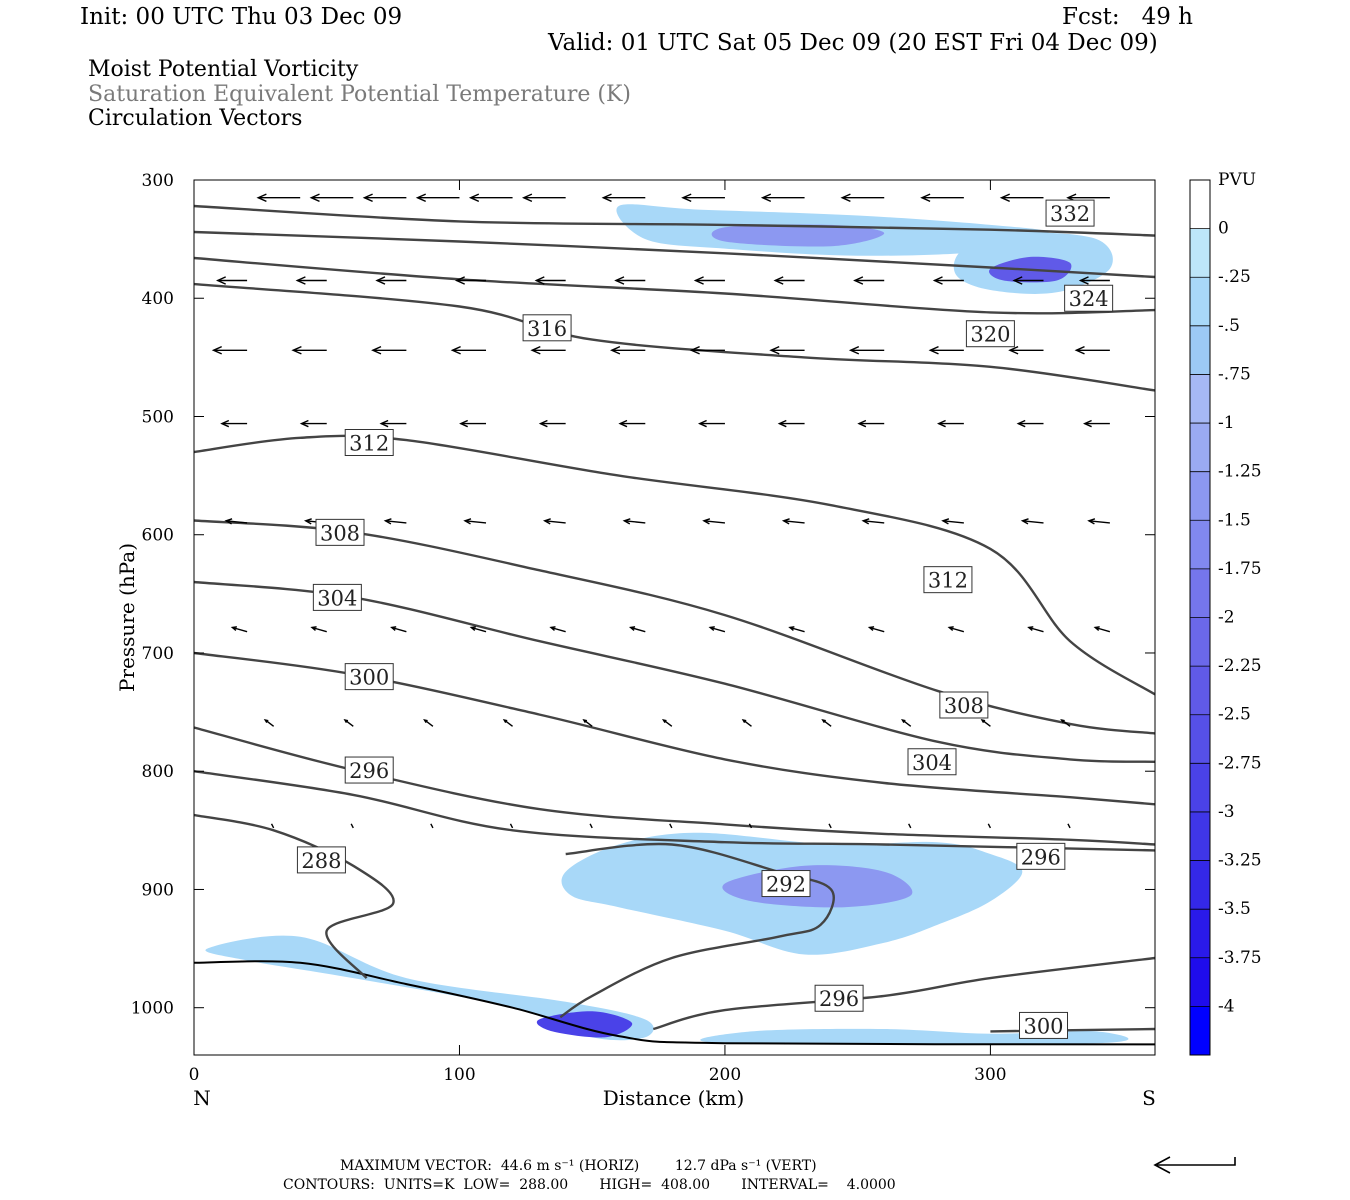 This screenshot has width=1350, height=1200. I want to click on init-time: Init: 00 UTC Thu 03 Dec 09, so click(241, 17).